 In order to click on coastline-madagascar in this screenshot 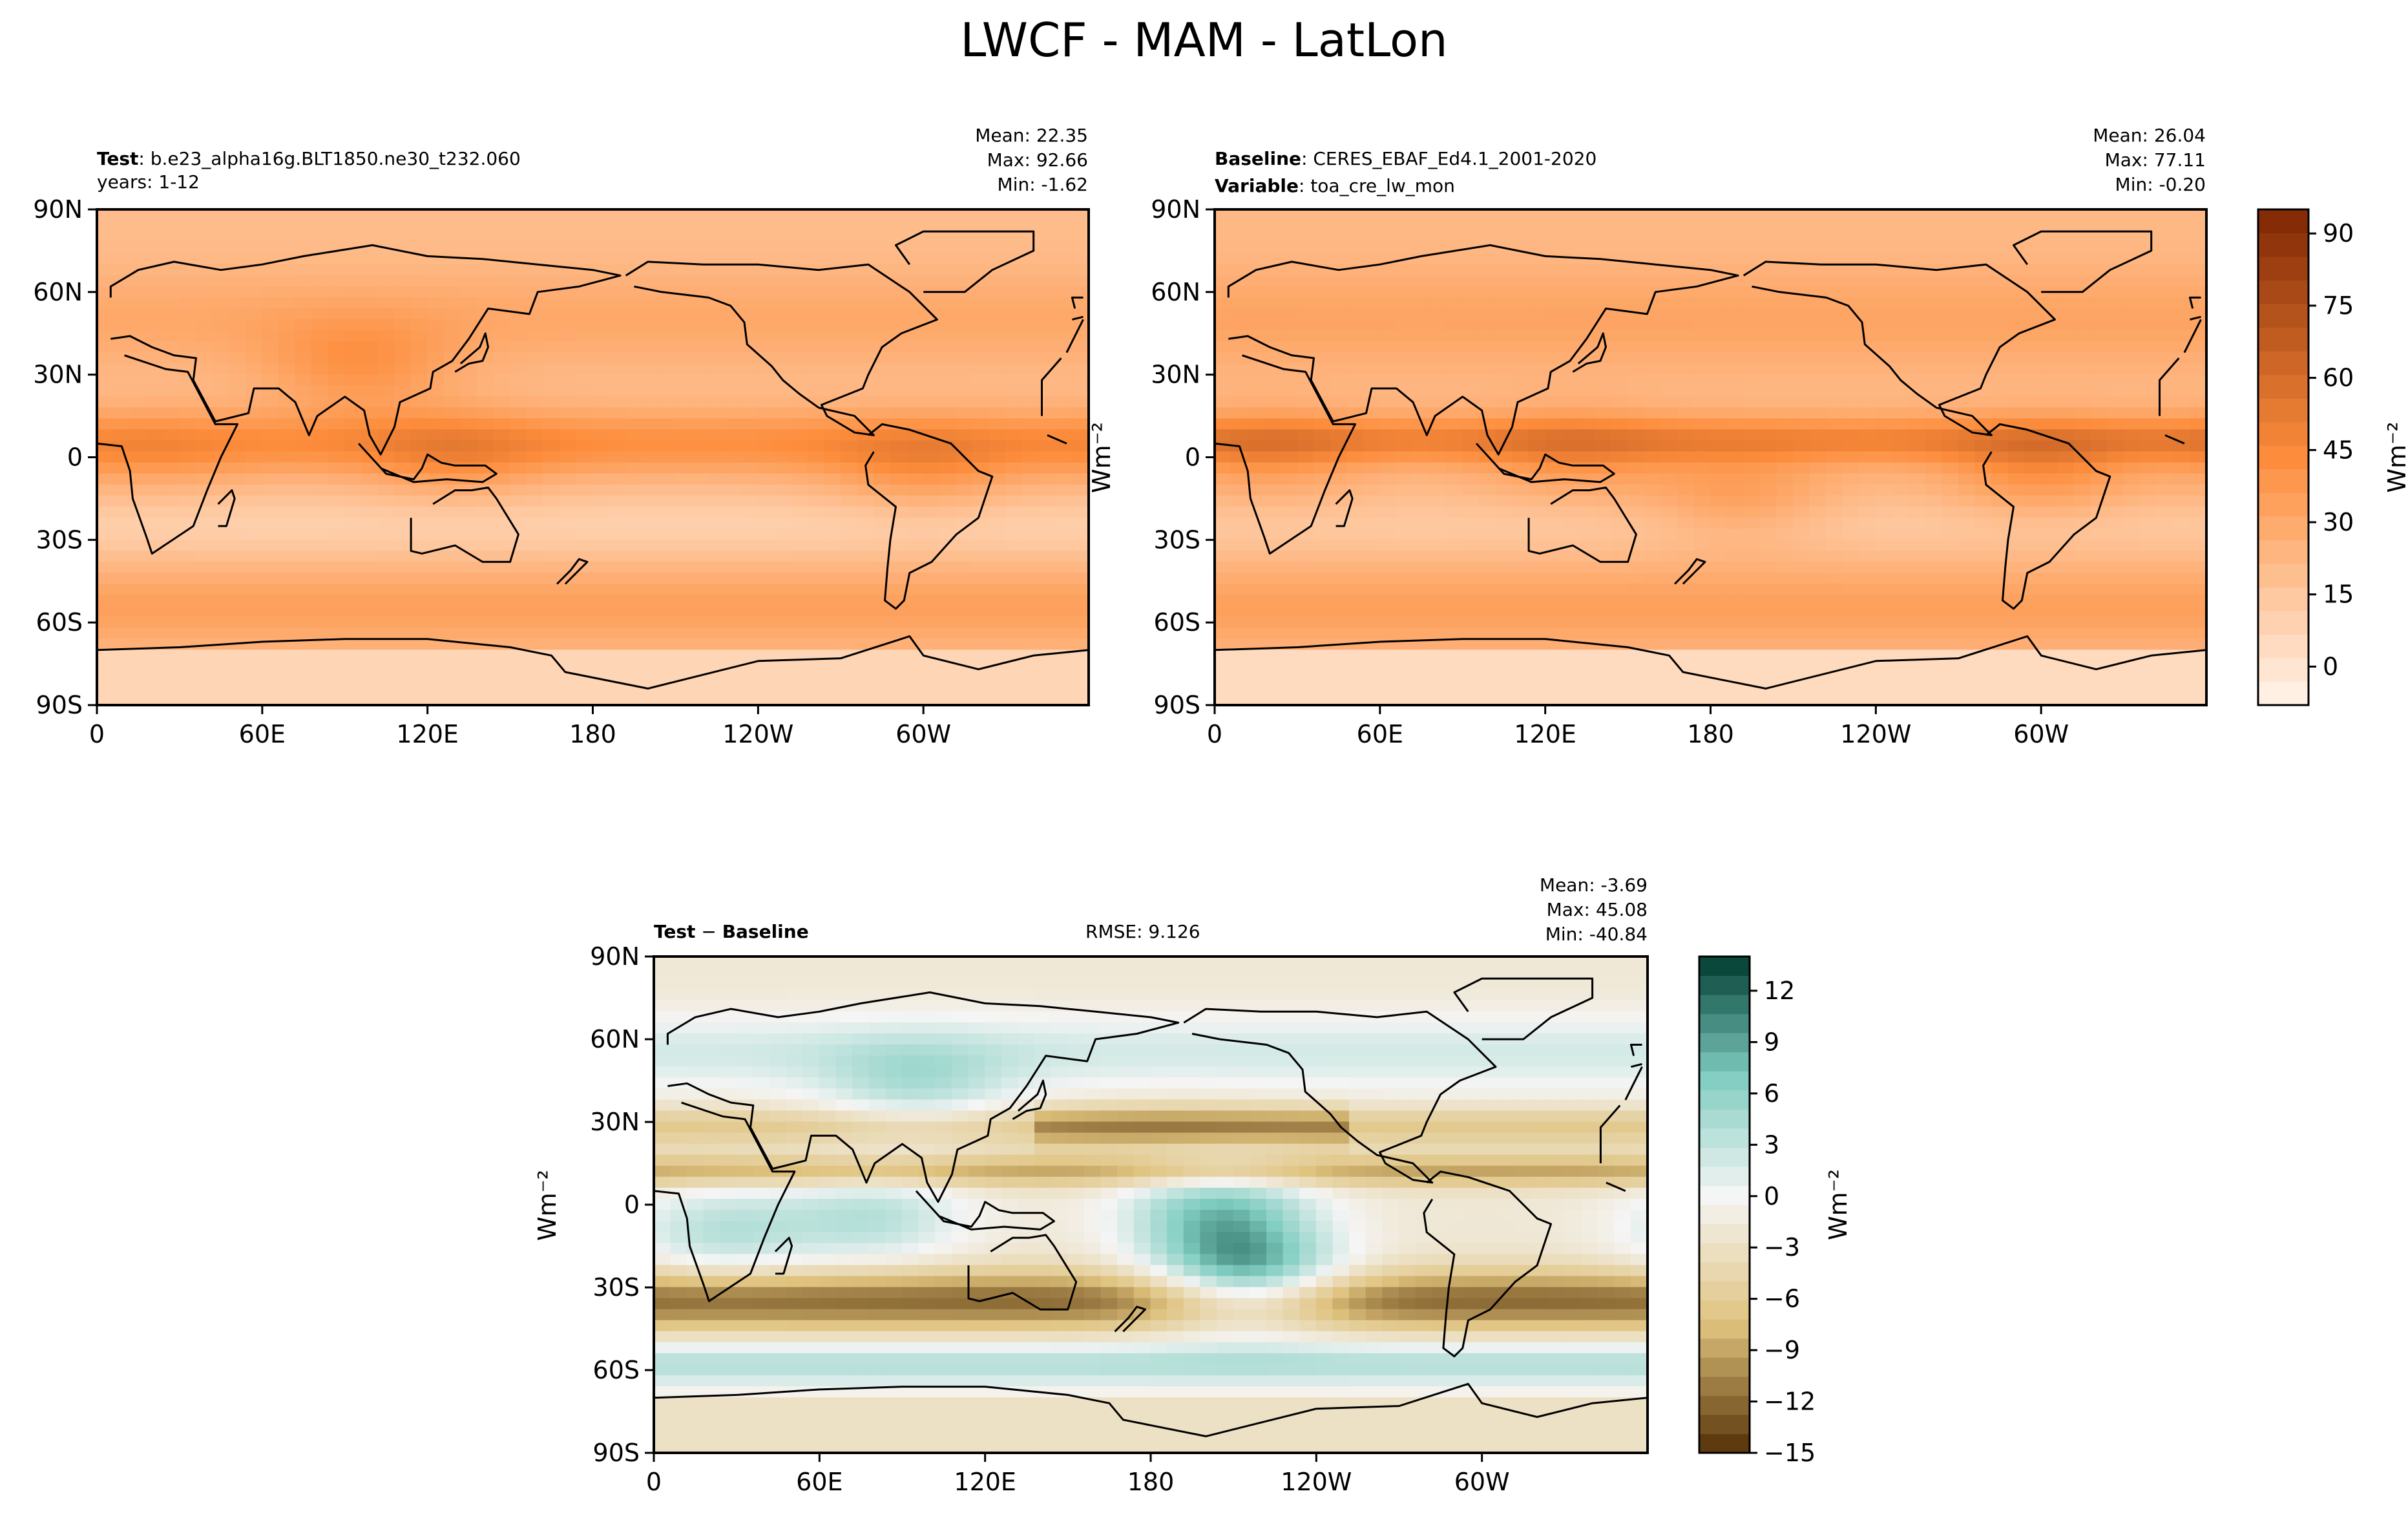, I will do `click(227, 508)`.